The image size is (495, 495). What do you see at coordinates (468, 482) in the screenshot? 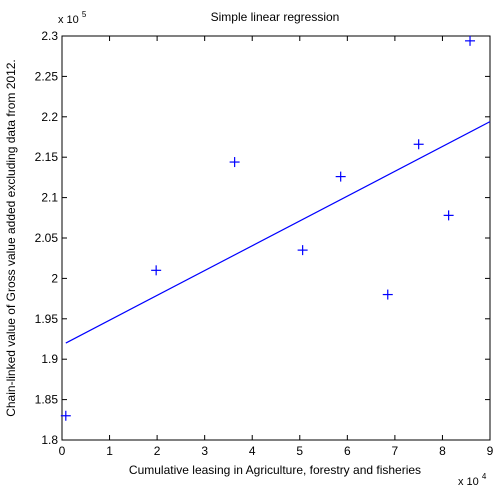
I see `x-exponent-base: x 10` at bounding box center [468, 482].